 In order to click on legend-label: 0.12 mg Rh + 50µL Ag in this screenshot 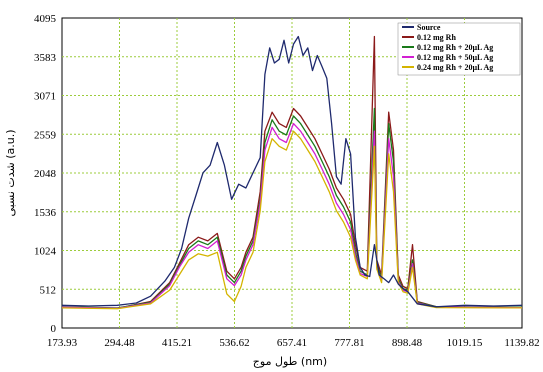, I will do `click(455, 57)`.